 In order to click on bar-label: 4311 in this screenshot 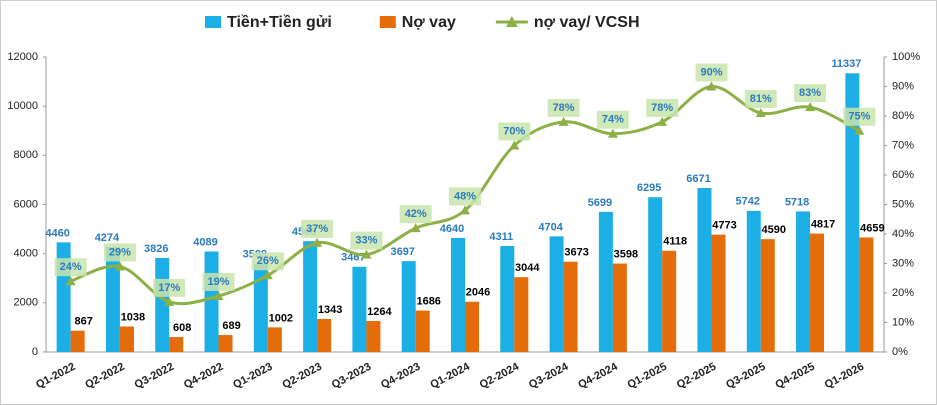, I will do `click(501, 237)`.